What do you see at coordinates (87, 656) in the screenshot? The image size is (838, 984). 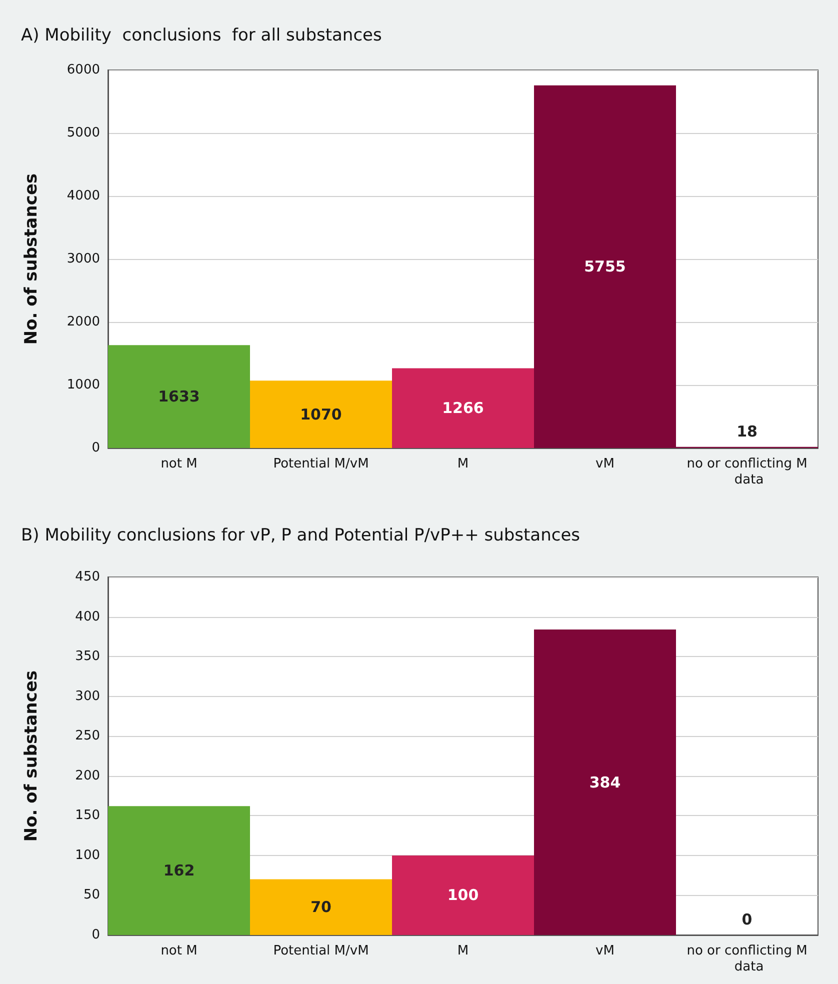 I see `y-tick-label: 350` at bounding box center [87, 656].